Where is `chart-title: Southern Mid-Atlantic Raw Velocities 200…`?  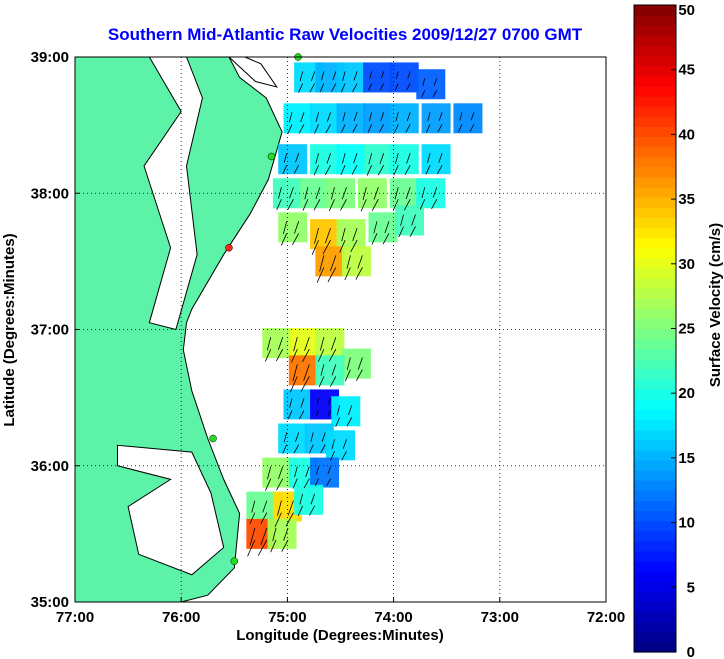
chart-title: Southern Mid-Atlantic Raw Velocities 200… is located at coordinates (345, 34).